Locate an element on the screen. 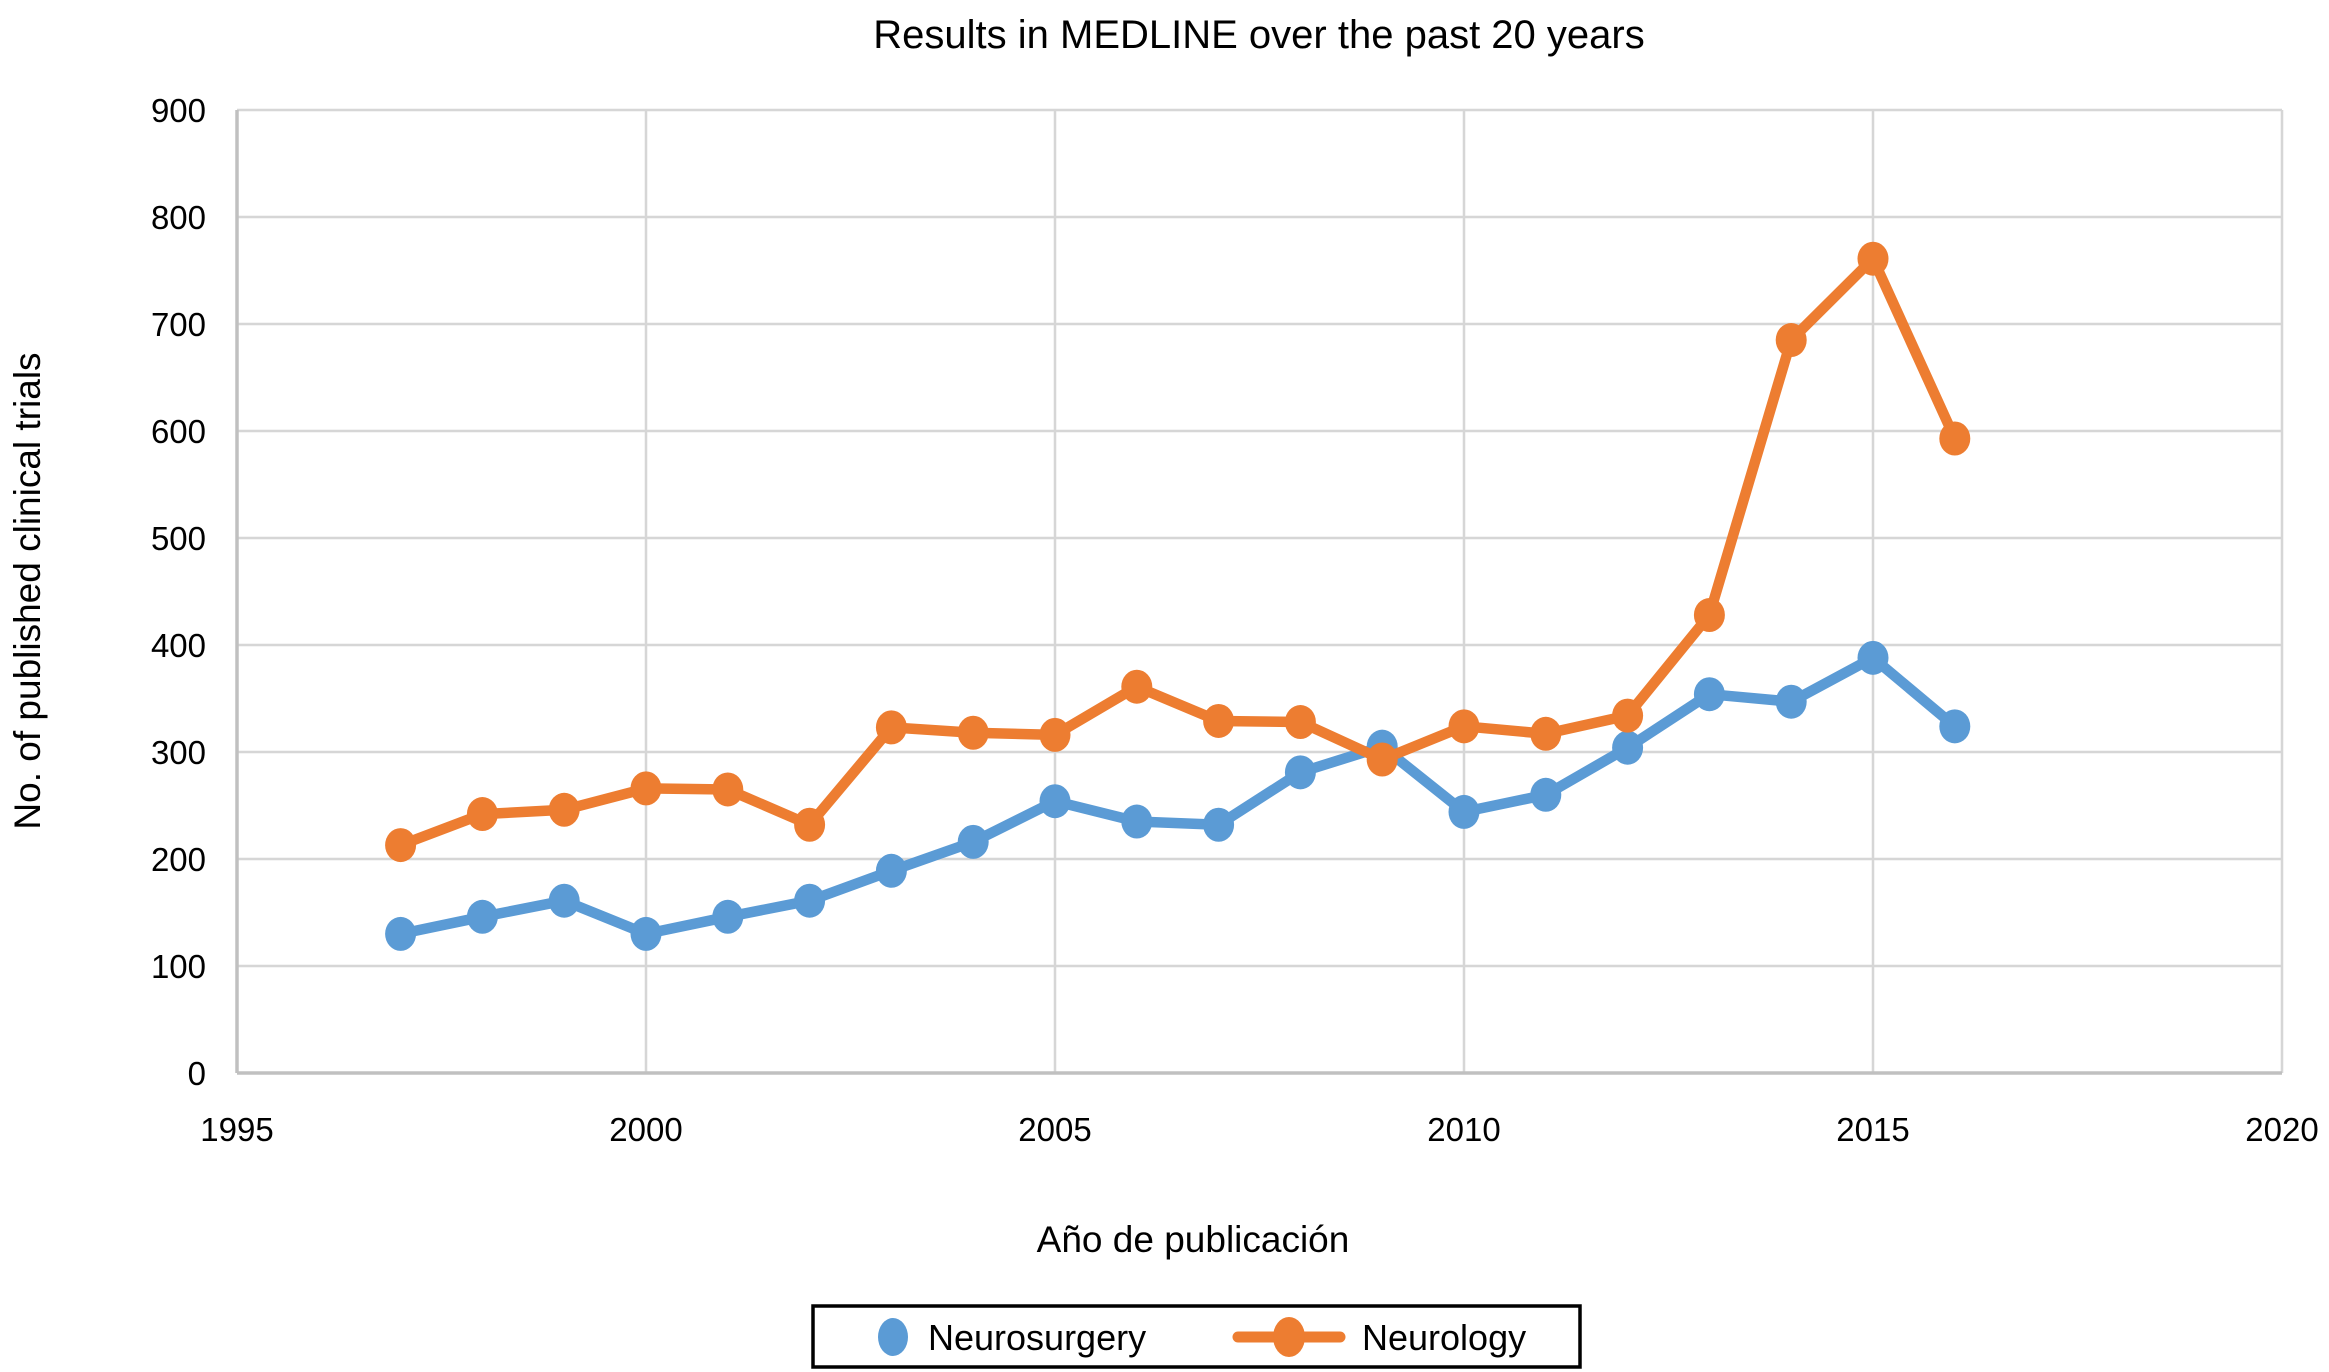 Image resolution: width=2329 pixels, height=1372 pixels. y-tick-labels: 0 100 200 300 400 500 600 700 800 900 is located at coordinates (178, 592).